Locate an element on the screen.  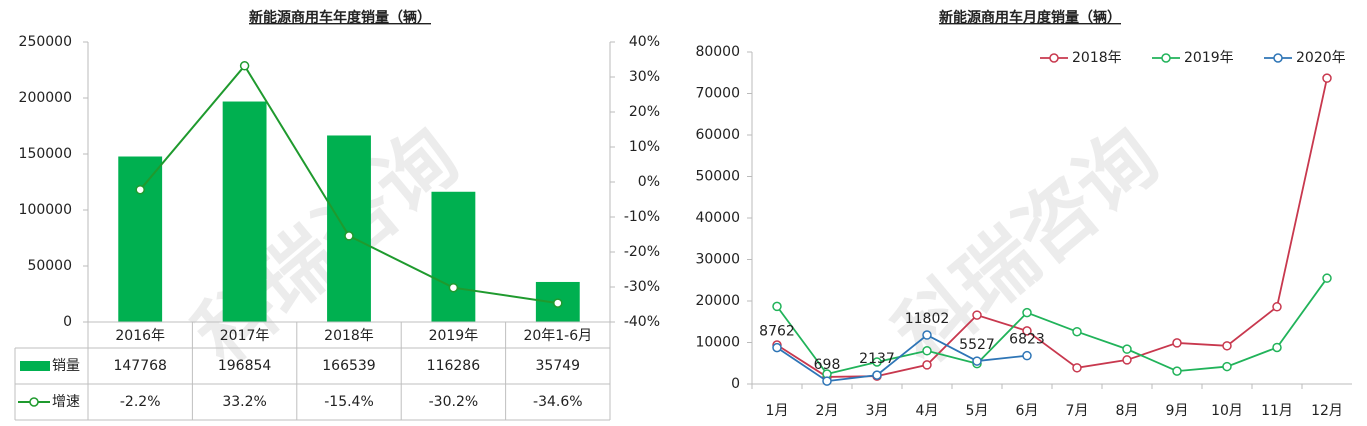
chart-title: 新能源商用车月度销量（辆） is located at coordinates (1030, 17).